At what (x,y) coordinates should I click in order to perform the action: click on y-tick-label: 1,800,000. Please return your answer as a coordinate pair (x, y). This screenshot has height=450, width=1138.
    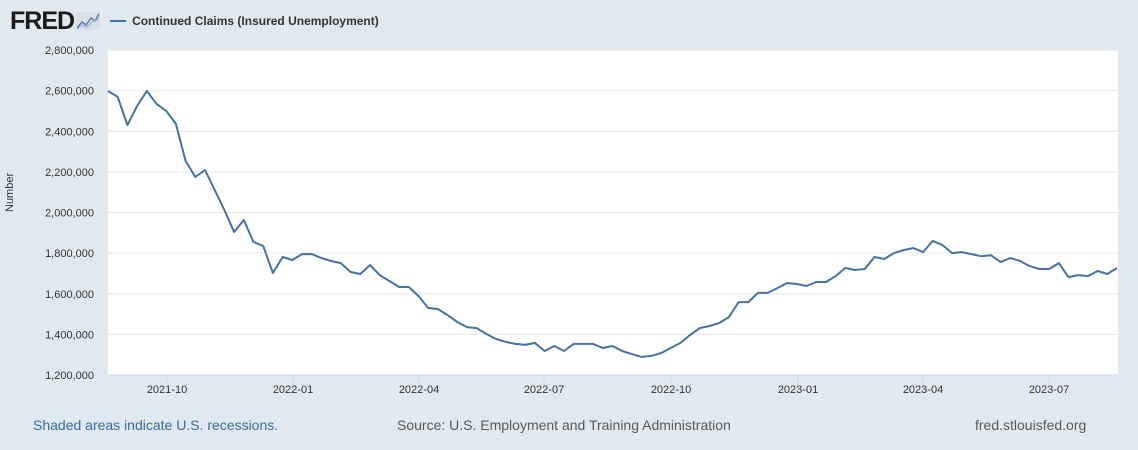
    Looking at the image, I should click on (69, 254).